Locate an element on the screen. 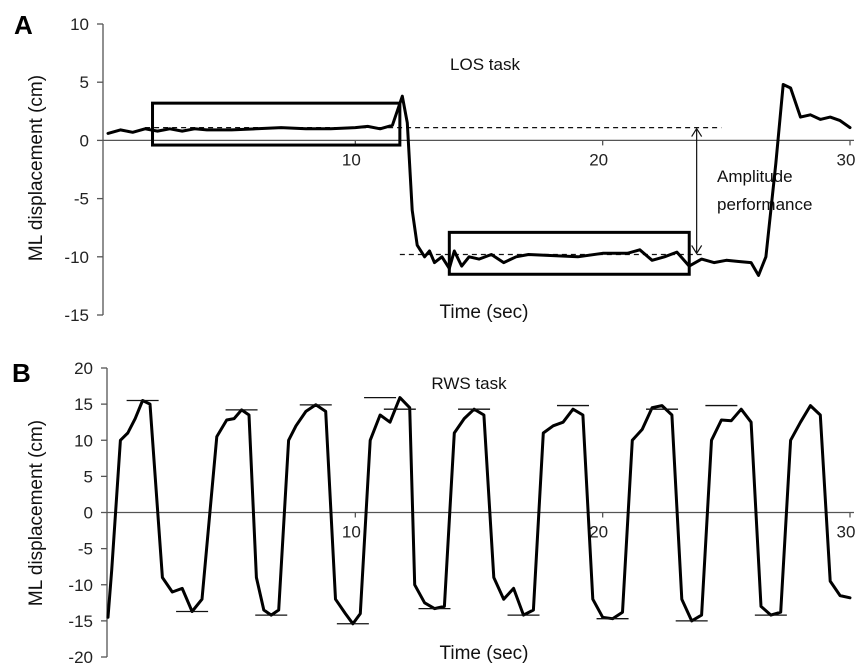  panel-a-xlabel: Time (sec) is located at coordinates (483, 312).